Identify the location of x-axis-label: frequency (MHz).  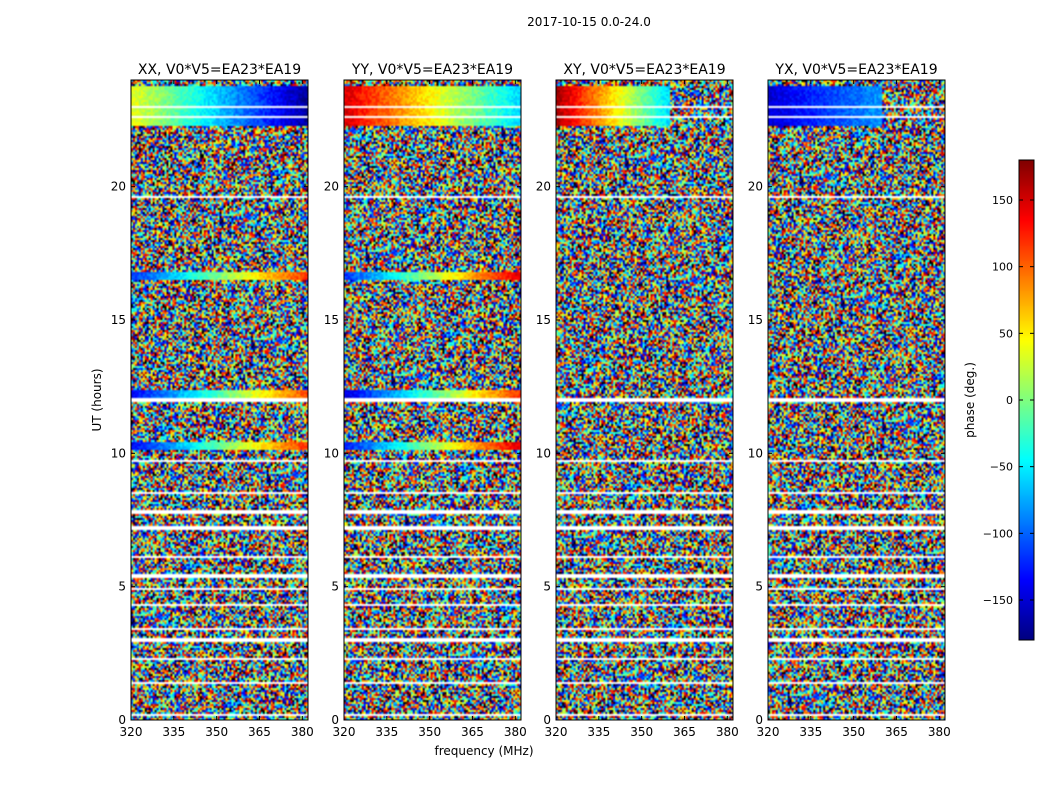
(483, 751).